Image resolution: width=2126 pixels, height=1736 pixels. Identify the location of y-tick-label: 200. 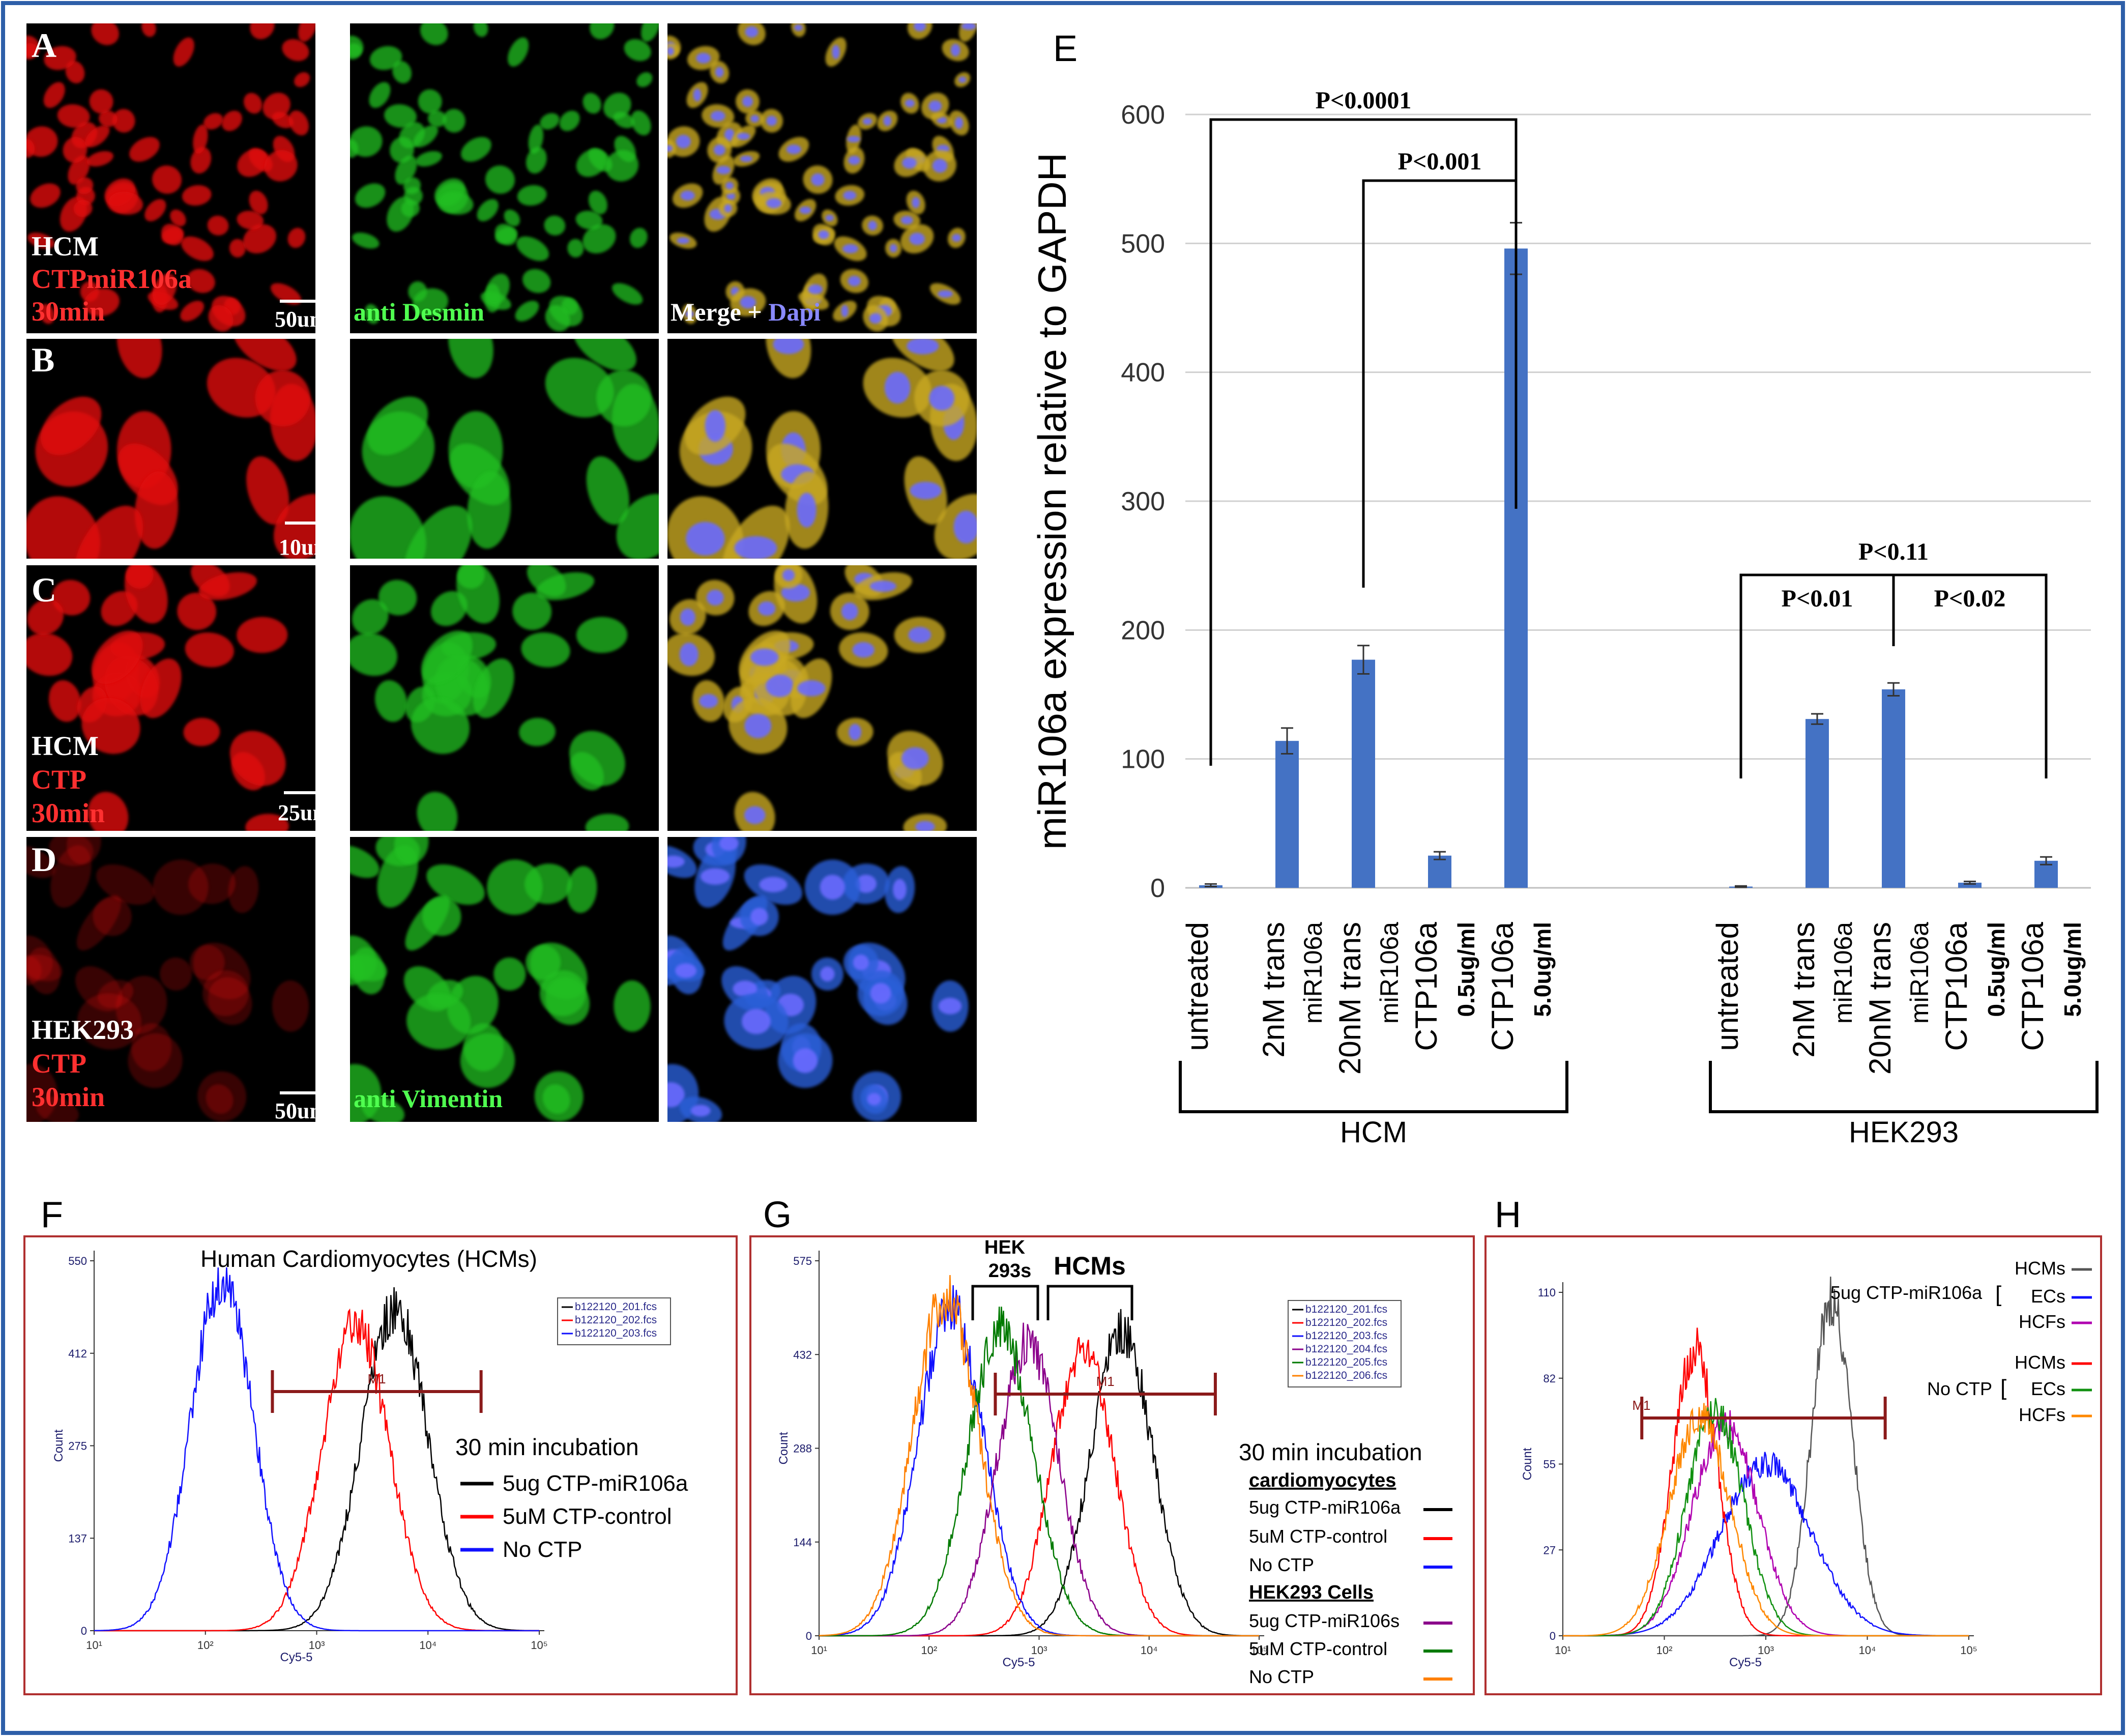
(1143, 630).